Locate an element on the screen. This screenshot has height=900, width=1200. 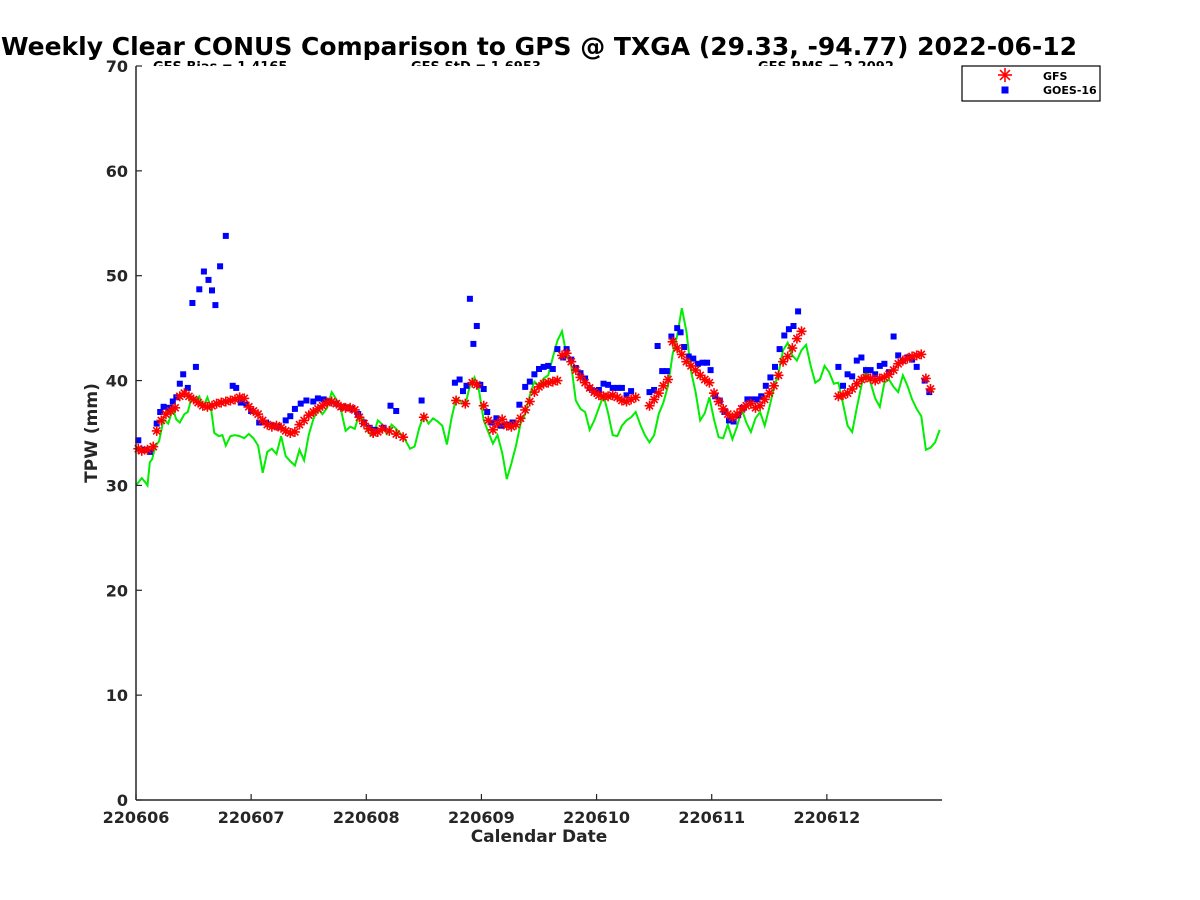
legend-gfs-asterisk is located at coordinates (1005, 75).